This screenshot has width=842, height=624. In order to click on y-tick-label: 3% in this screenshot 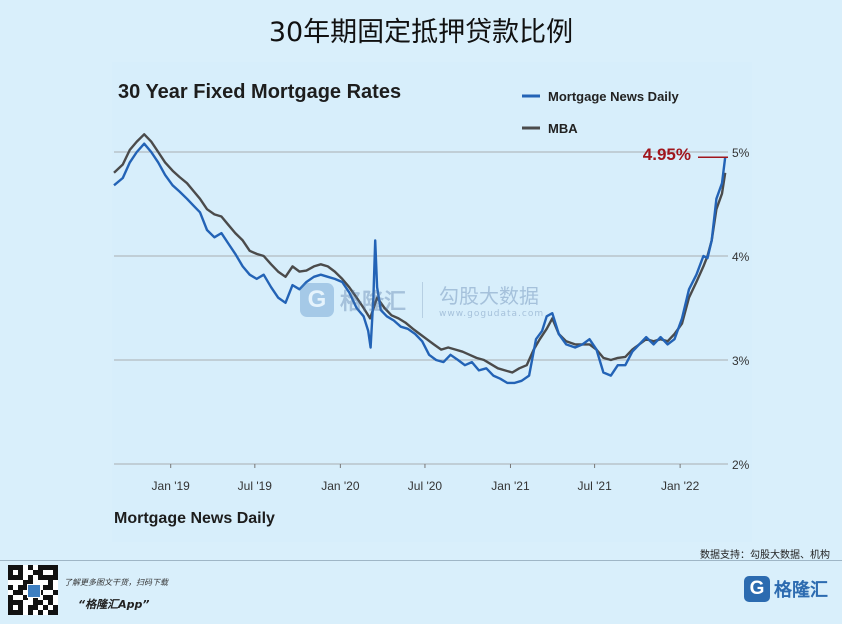, I will do `click(741, 361)`.